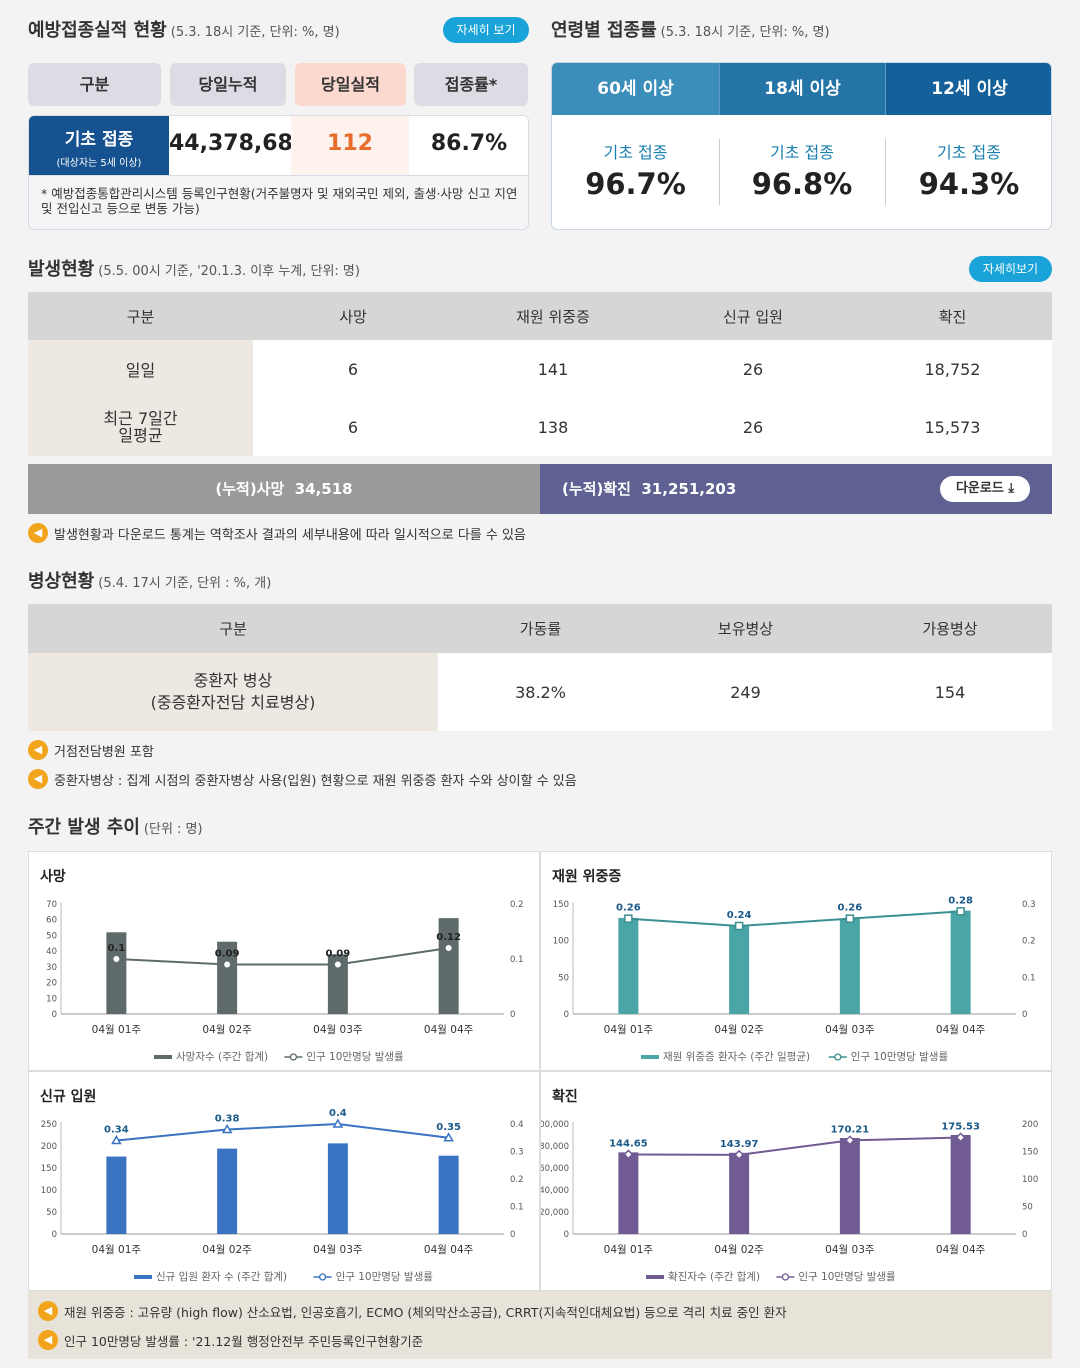 The width and height of the screenshot is (1080, 1368). Describe the element at coordinates (985, 489) in the screenshot. I see `download-button: 다운로드 ⤓` at that location.